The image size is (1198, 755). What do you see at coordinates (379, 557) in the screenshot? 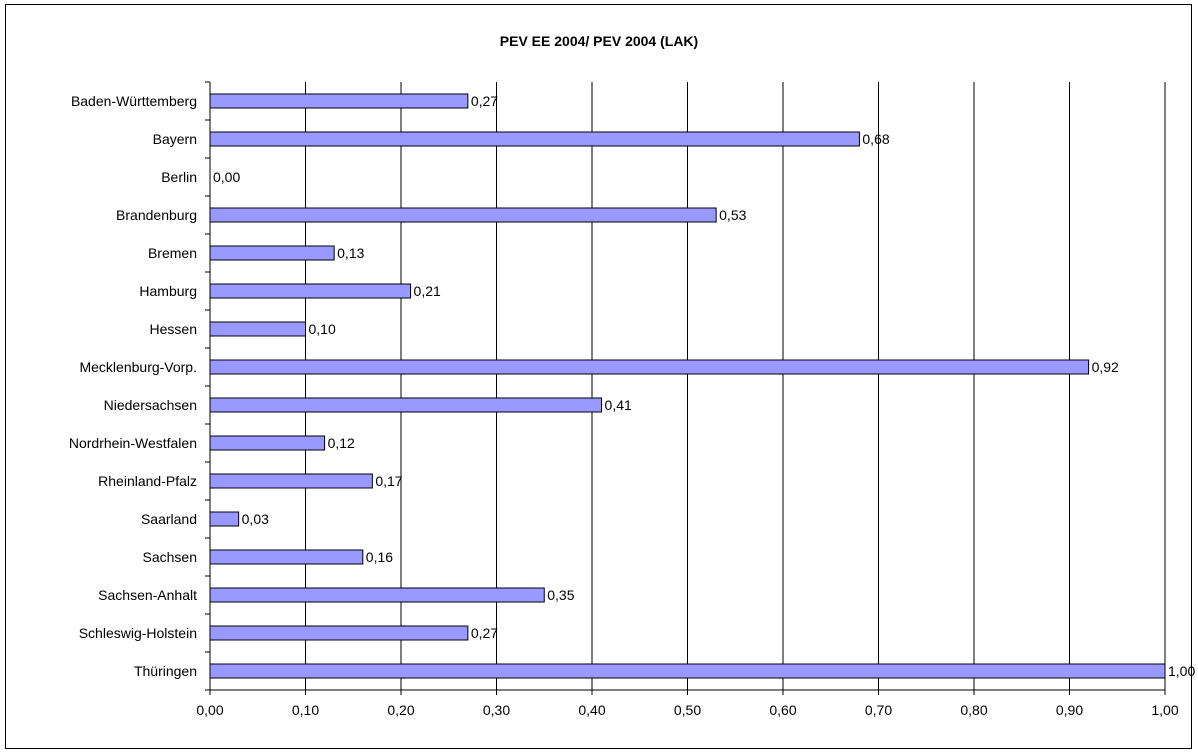
I see `value-label: 0,16` at bounding box center [379, 557].